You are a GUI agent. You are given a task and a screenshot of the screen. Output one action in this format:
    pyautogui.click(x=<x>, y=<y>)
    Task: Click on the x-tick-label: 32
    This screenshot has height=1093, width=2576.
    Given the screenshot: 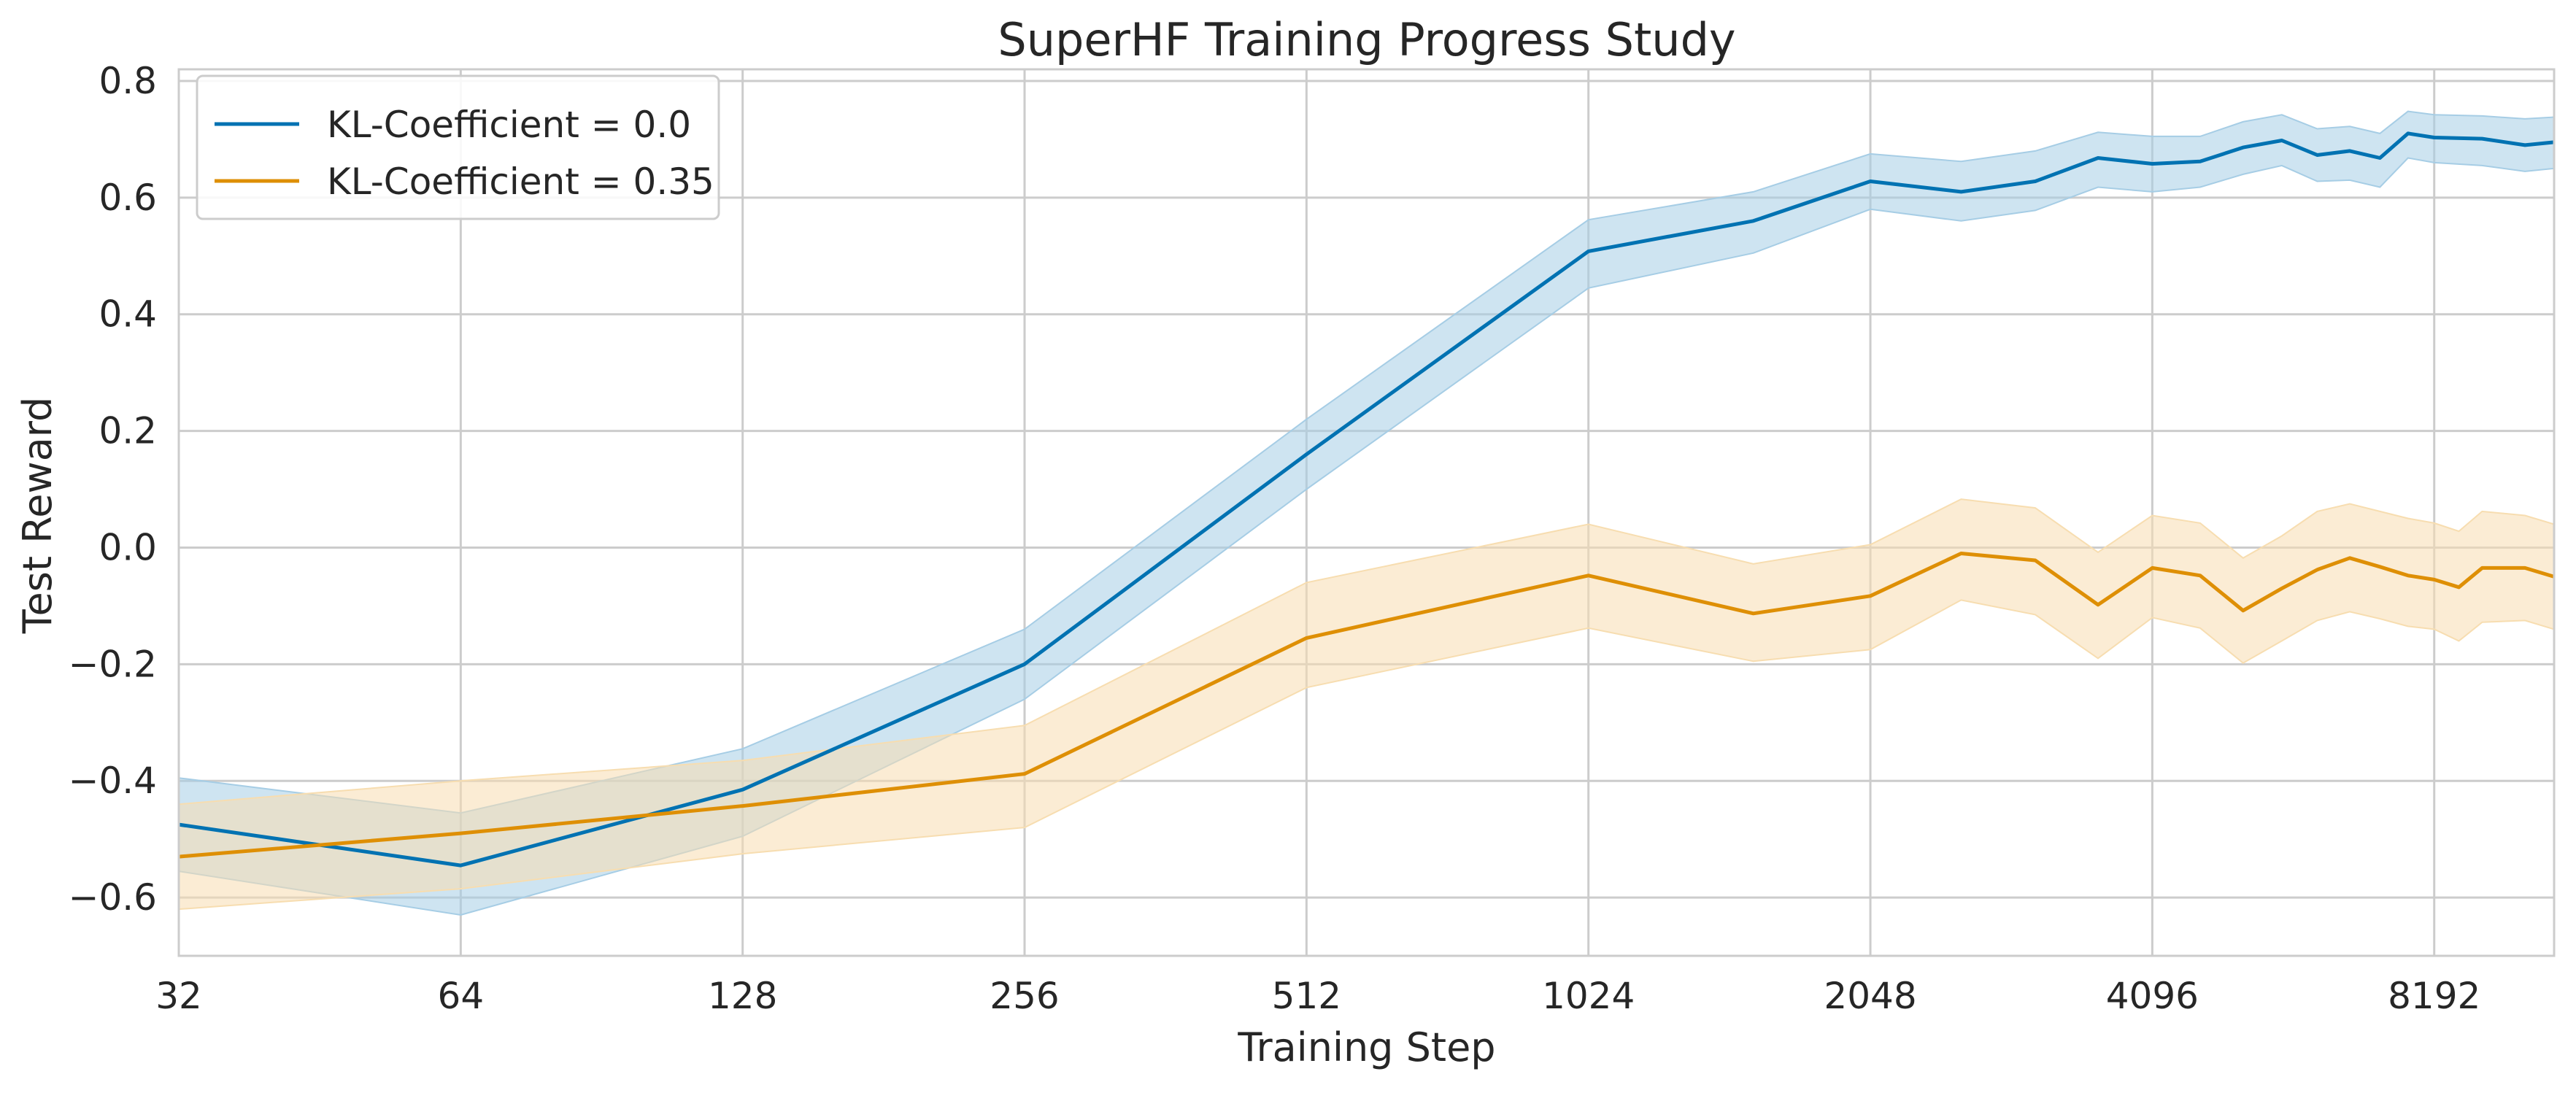 What is the action you would take?
    pyautogui.click(x=179, y=996)
    